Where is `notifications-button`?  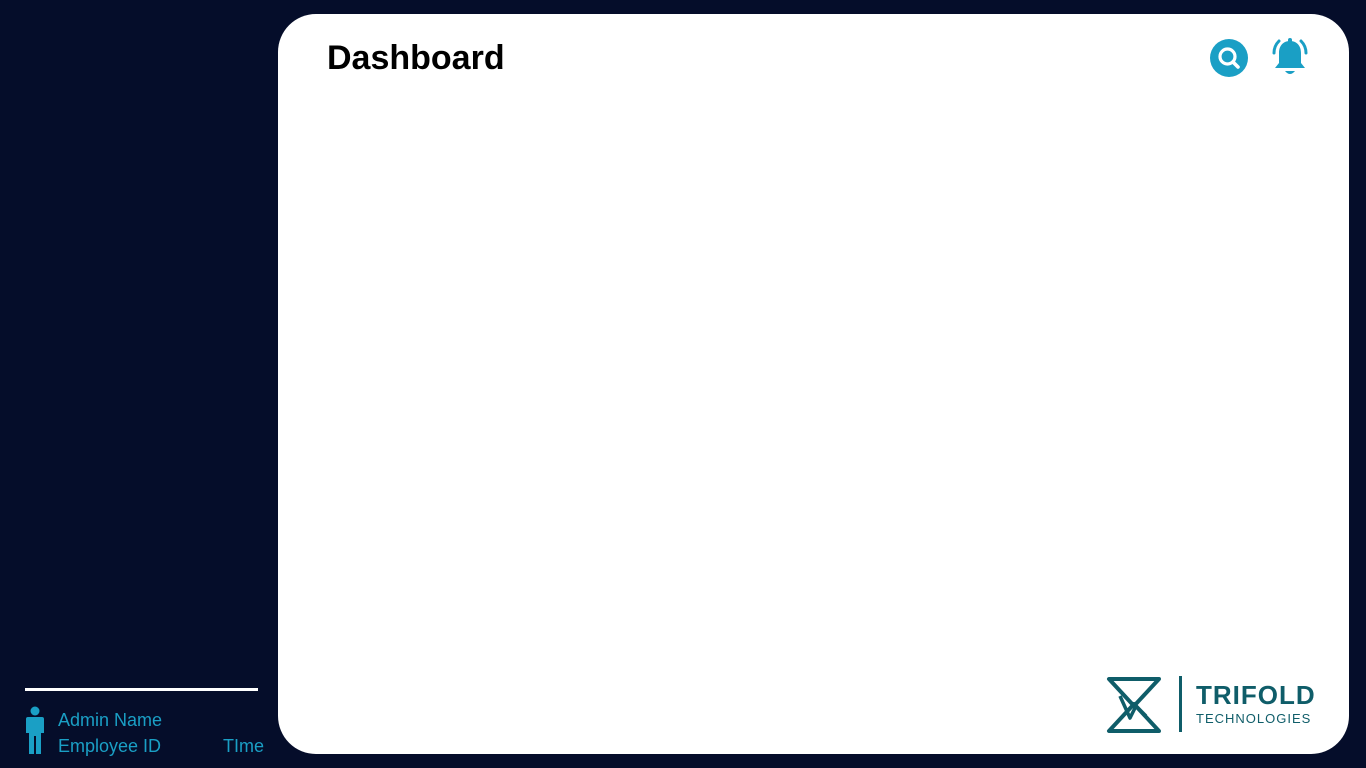
notifications-button is located at coordinates (1290, 58).